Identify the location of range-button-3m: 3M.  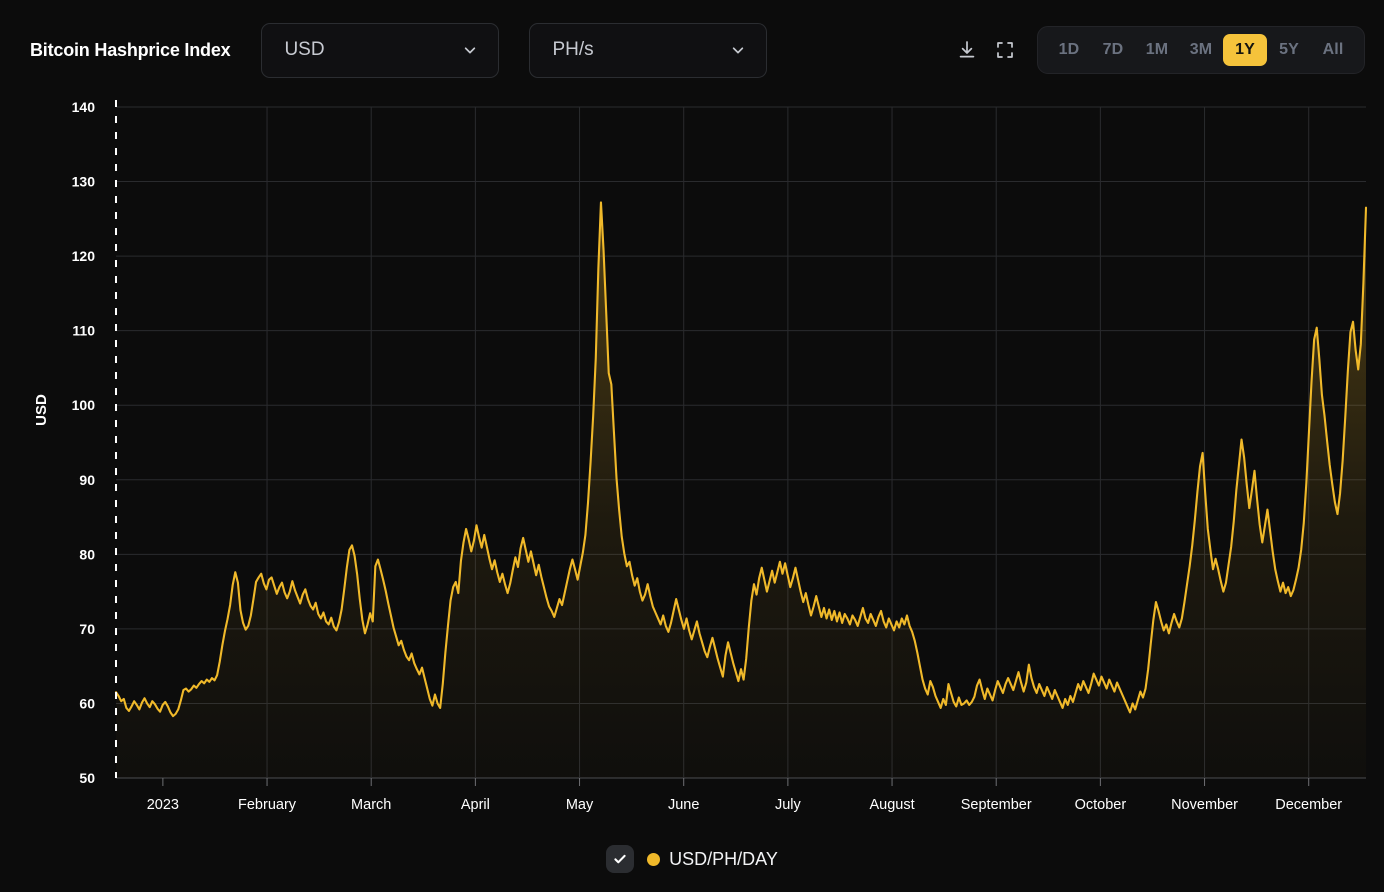
(1201, 49).